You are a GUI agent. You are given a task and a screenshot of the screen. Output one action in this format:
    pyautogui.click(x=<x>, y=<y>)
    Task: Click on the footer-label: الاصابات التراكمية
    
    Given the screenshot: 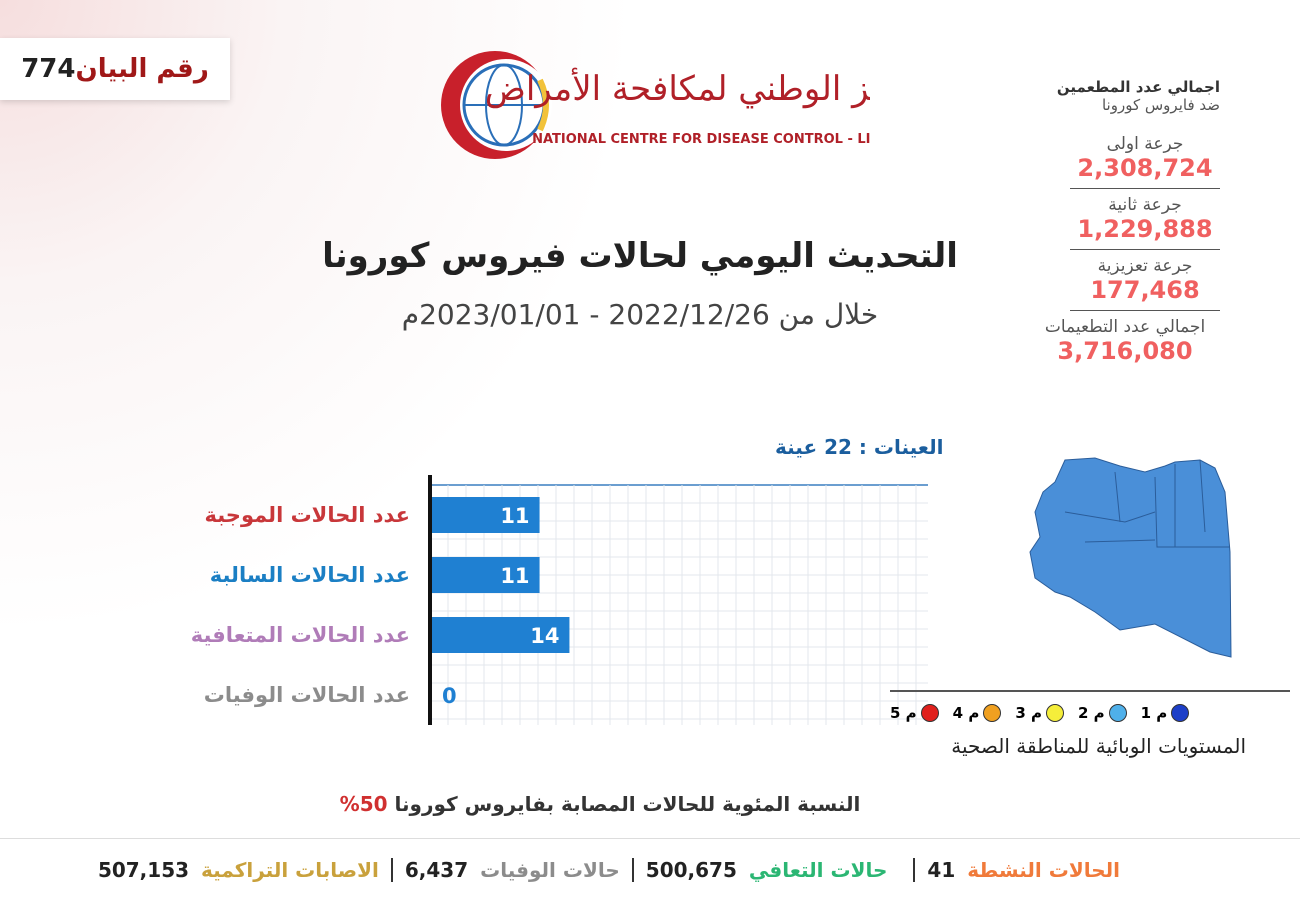 What is the action you would take?
    pyautogui.click(x=290, y=869)
    